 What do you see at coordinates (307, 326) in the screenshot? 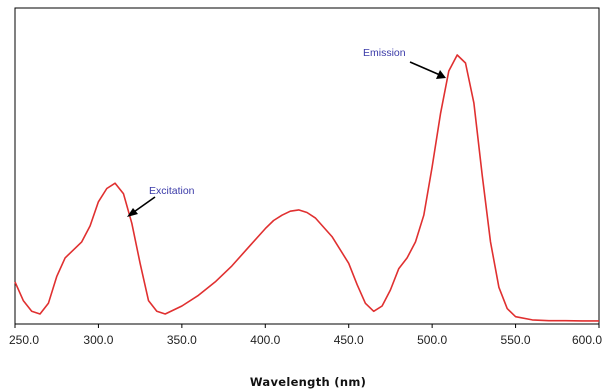
I see `x-axis-ticks` at bounding box center [307, 326].